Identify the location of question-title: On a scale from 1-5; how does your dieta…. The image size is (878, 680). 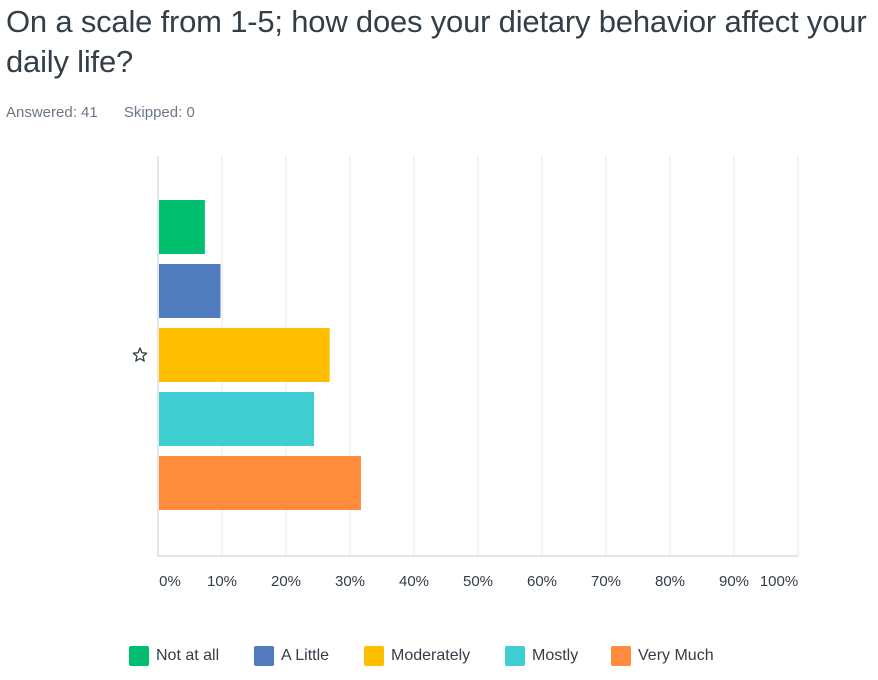
(436, 41).